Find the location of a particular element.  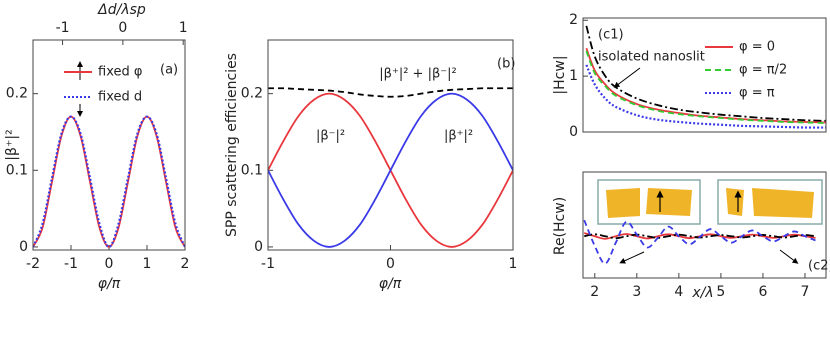

x-axis-label: x/λ is located at coordinates (702, 293).